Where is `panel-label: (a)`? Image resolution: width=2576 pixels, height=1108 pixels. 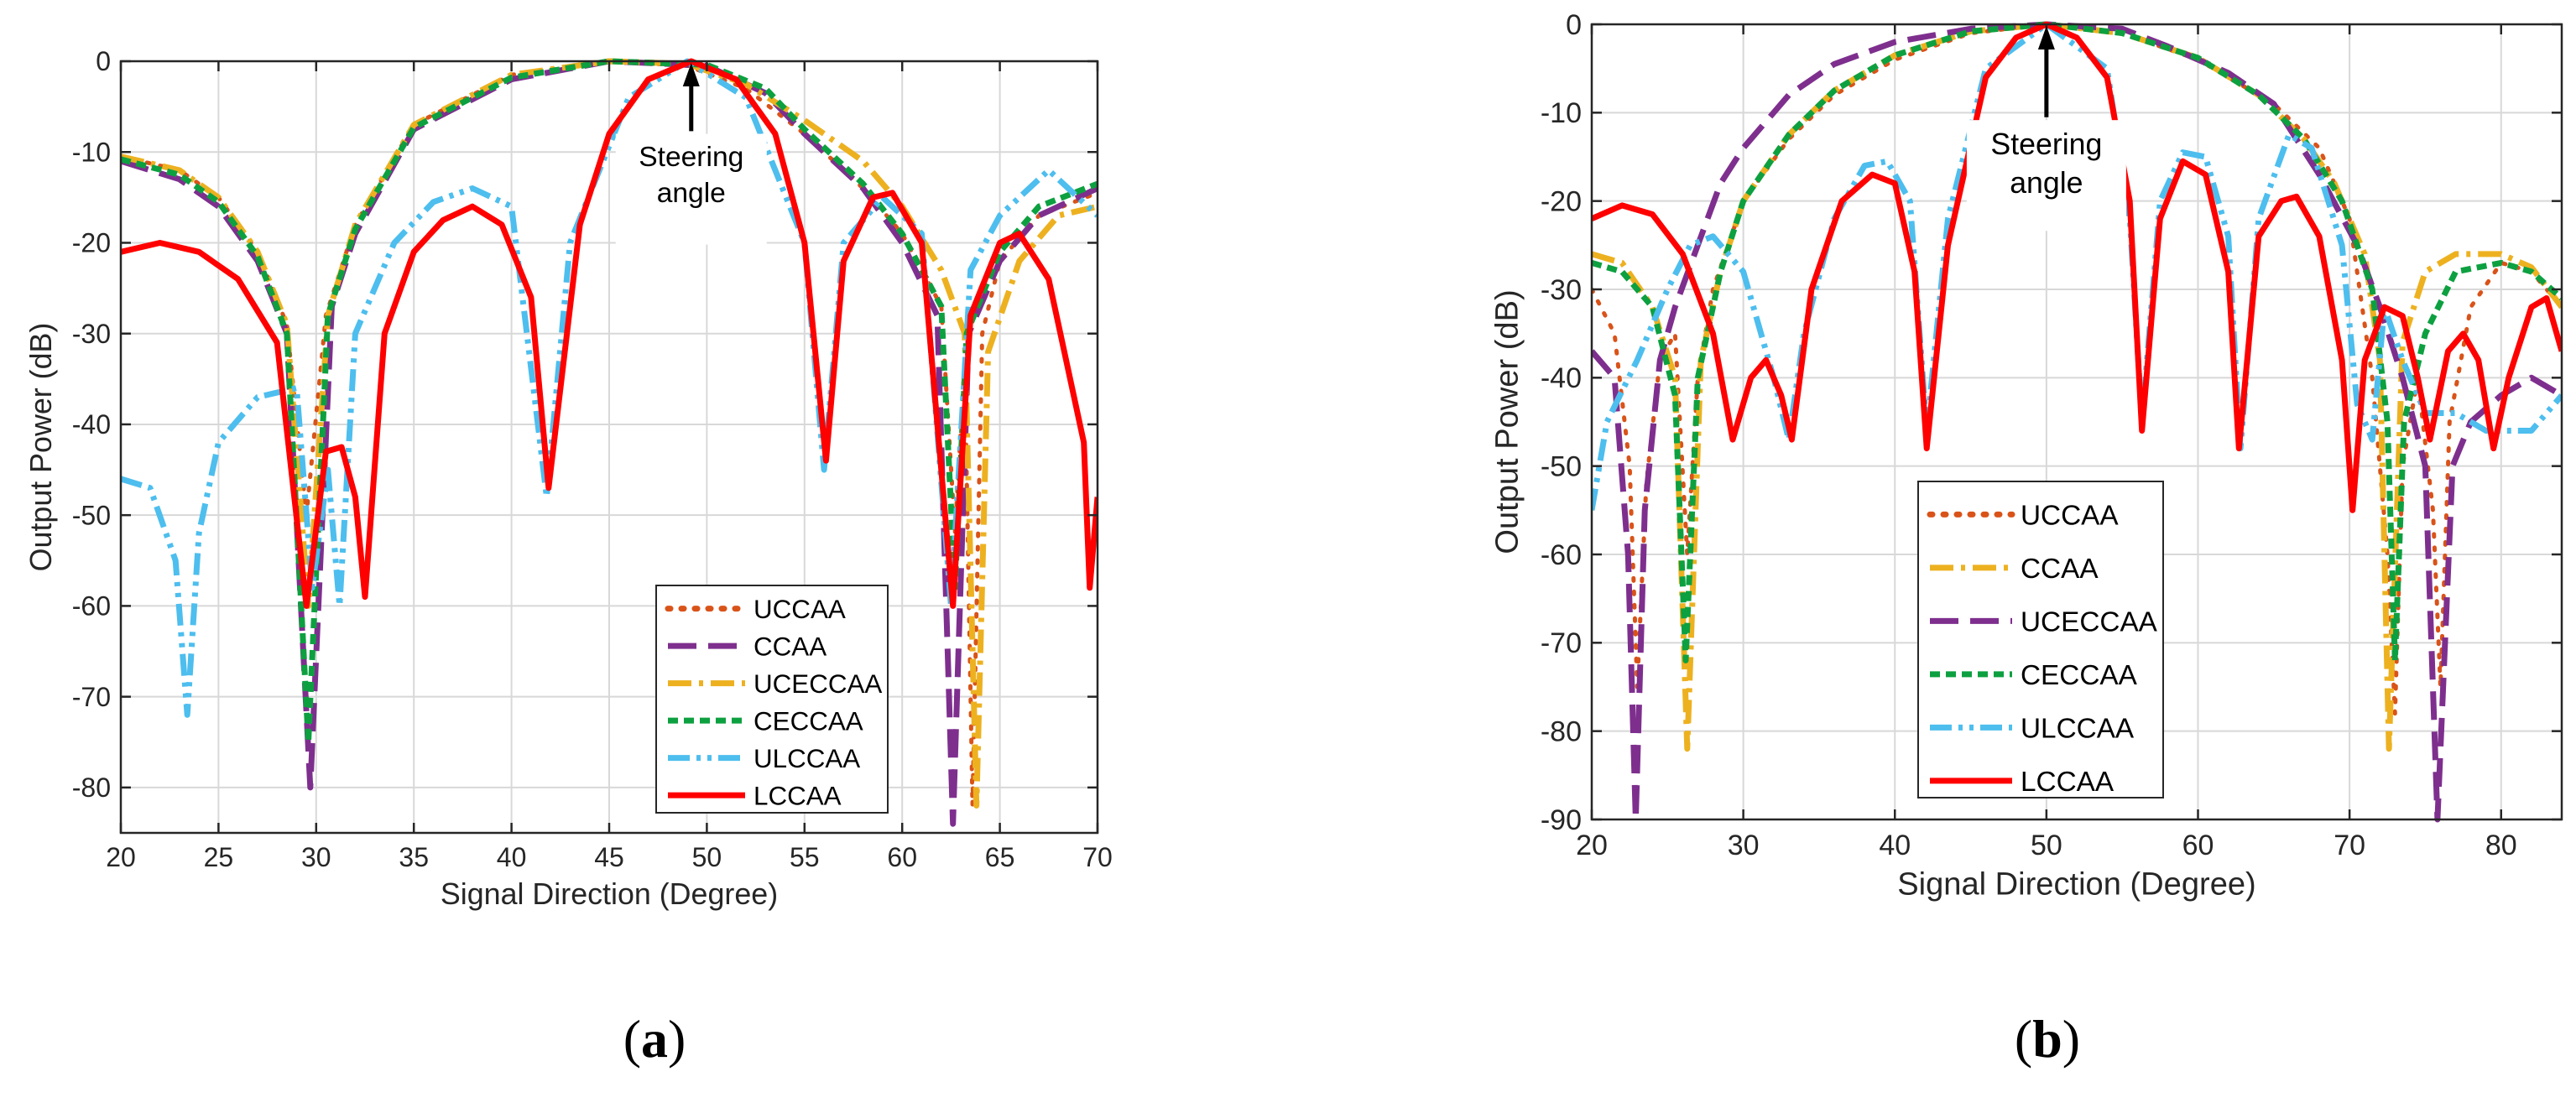 panel-label: (a) is located at coordinates (654, 1039).